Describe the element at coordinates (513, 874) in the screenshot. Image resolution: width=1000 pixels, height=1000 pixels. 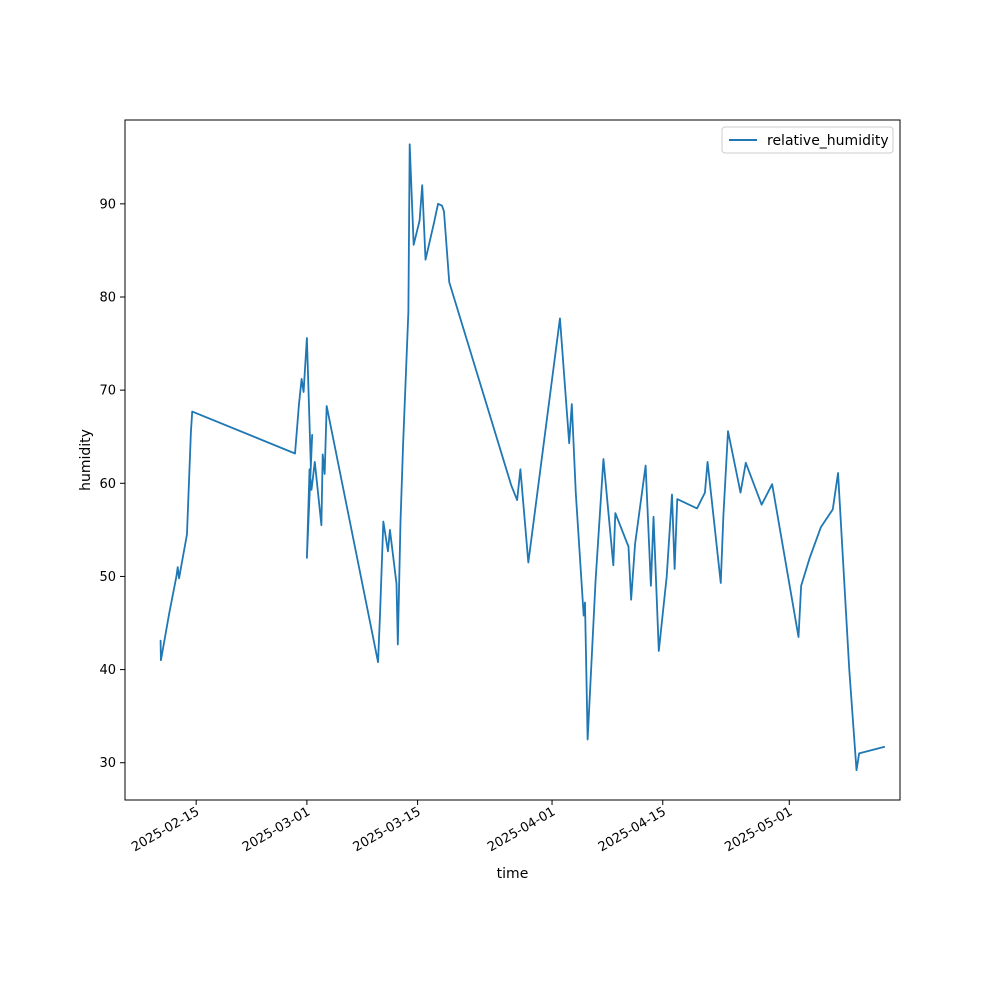
I see `x-axis-label: time` at that location.